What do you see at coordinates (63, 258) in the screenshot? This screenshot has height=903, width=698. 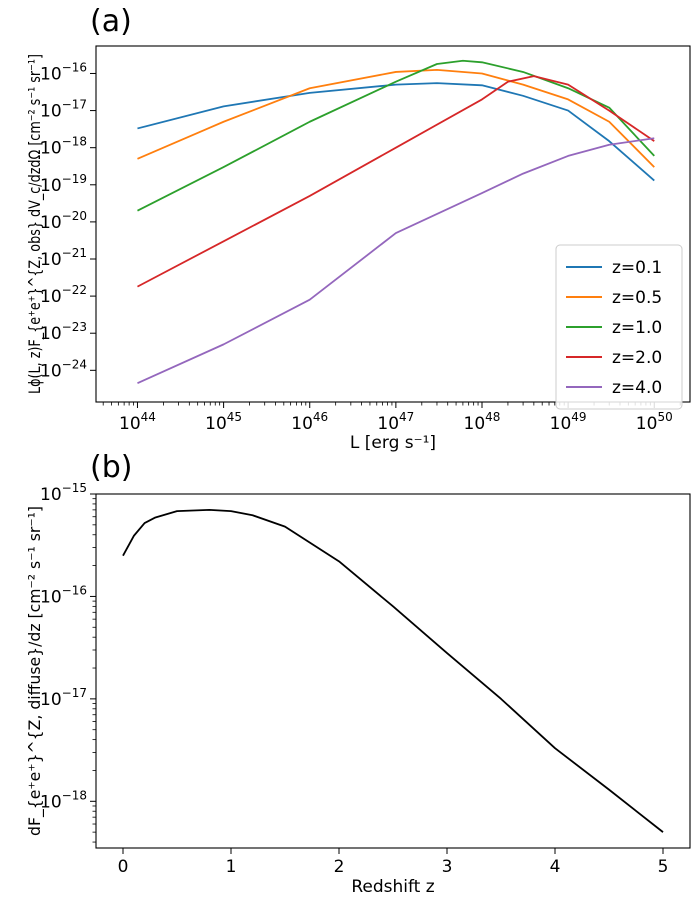 I see `y-tick-label: 10−21` at bounding box center [63, 258].